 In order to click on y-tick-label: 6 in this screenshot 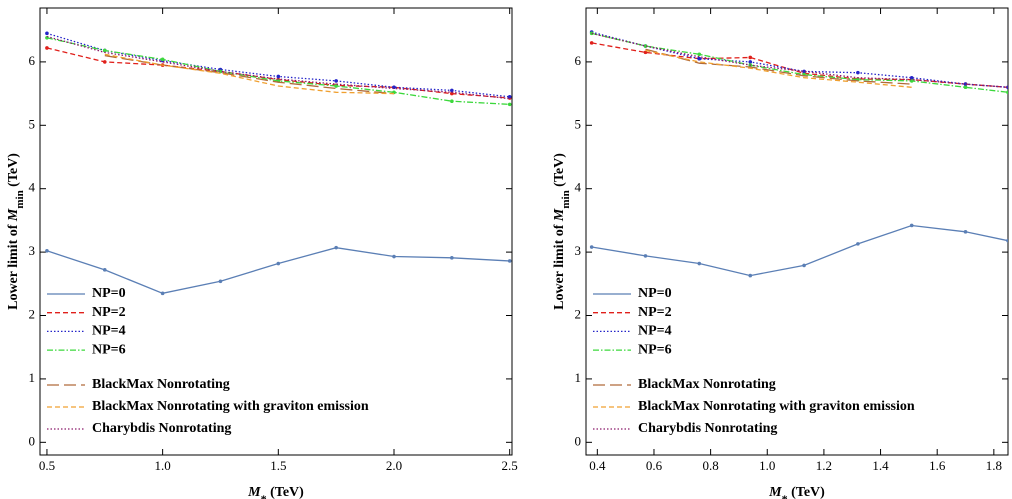, I will do `click(578, 60)`.